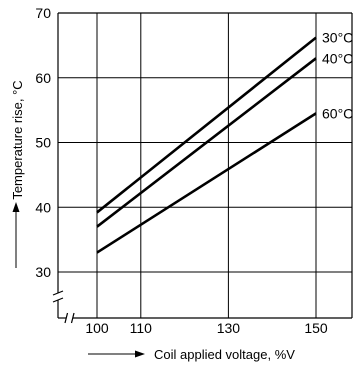  What do you see at coordinates (43, 207) in the screenshot?
I see `y-tick-label: 40` at bounding box center [43, 207].